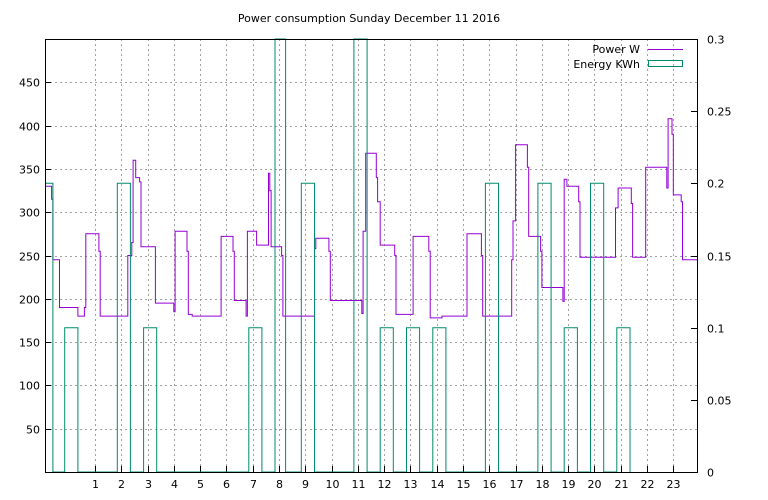 The height and width of the screenshot is (500, 768). I want to click on x-tick-label: 23, so click(674, 484).